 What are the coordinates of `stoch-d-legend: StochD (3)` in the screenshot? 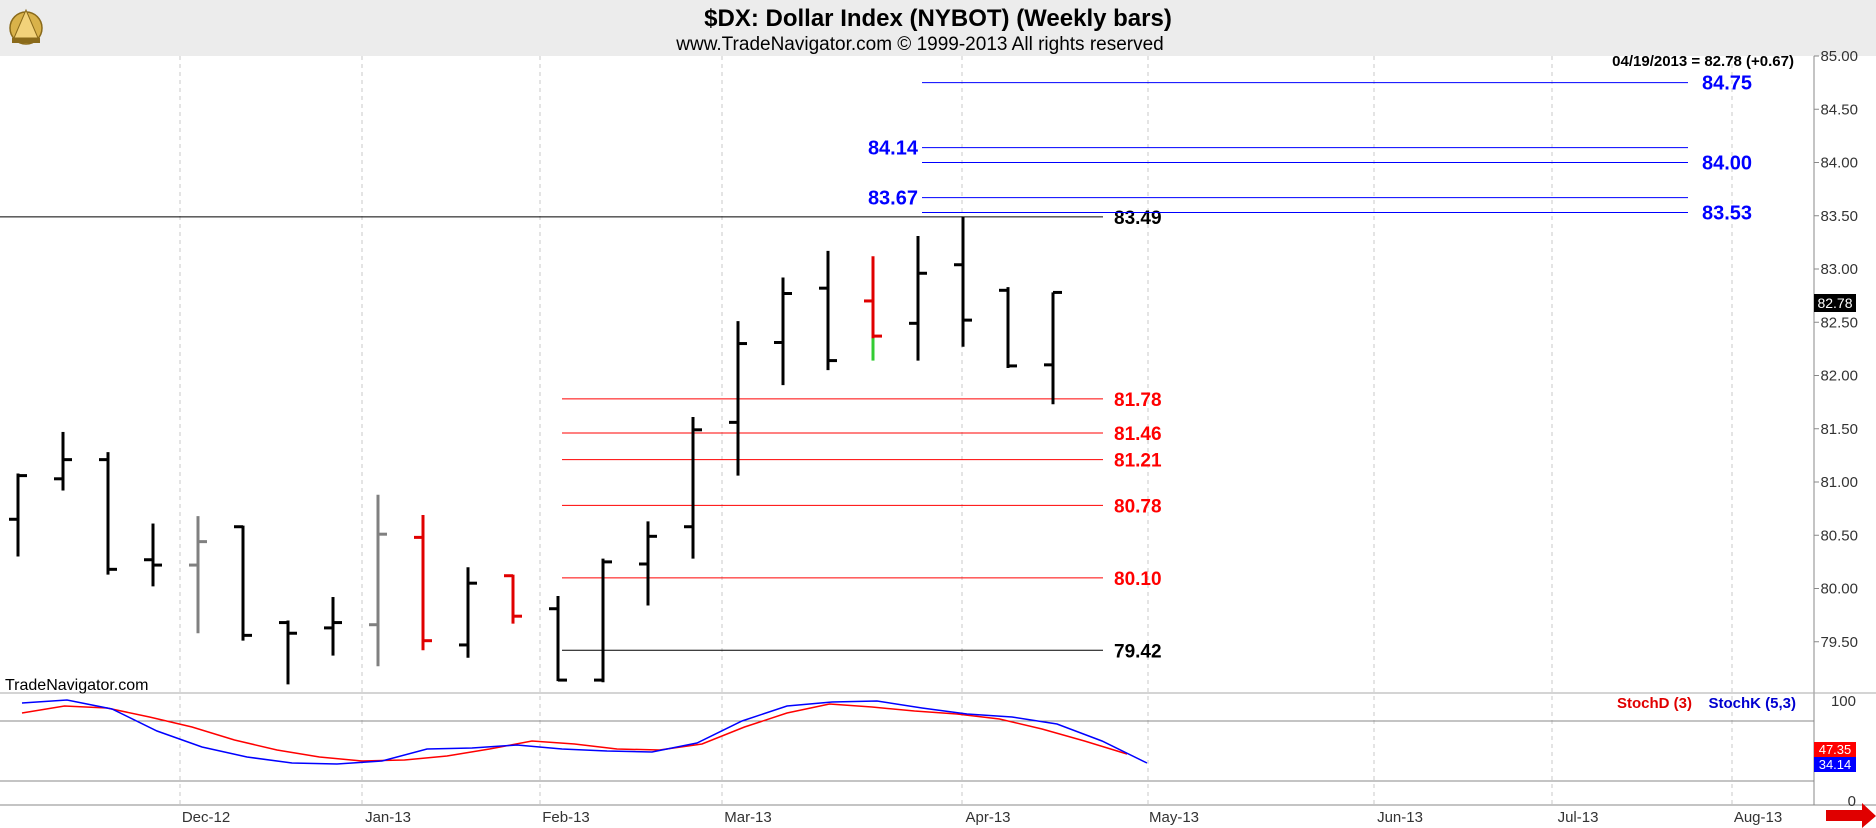 It's located at (1654, 703).